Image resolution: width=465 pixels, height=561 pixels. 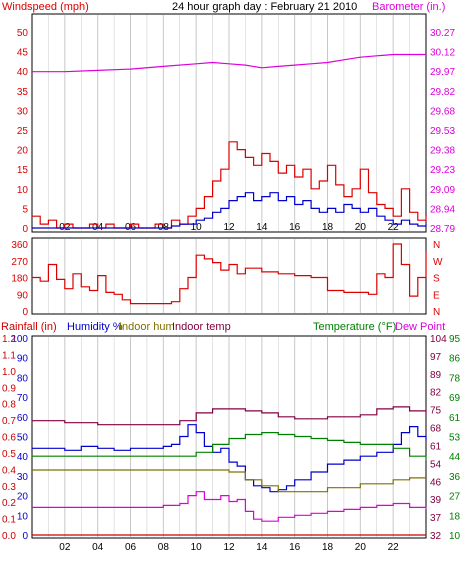 What do you see at coordinates (361, 547) in the screenshot?
I see `x-tick-label-humidity: 20` at bounding box center [361, 547].